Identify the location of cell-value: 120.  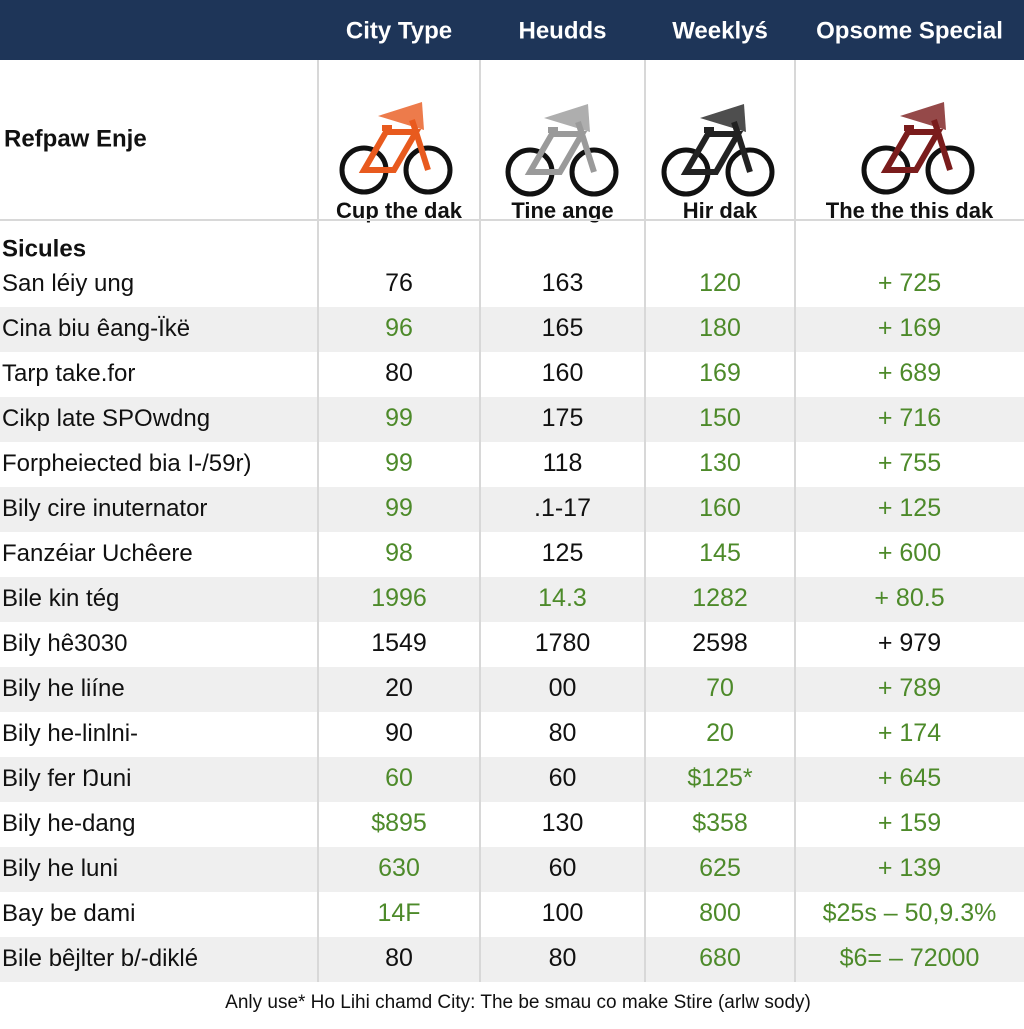
(720, 283).